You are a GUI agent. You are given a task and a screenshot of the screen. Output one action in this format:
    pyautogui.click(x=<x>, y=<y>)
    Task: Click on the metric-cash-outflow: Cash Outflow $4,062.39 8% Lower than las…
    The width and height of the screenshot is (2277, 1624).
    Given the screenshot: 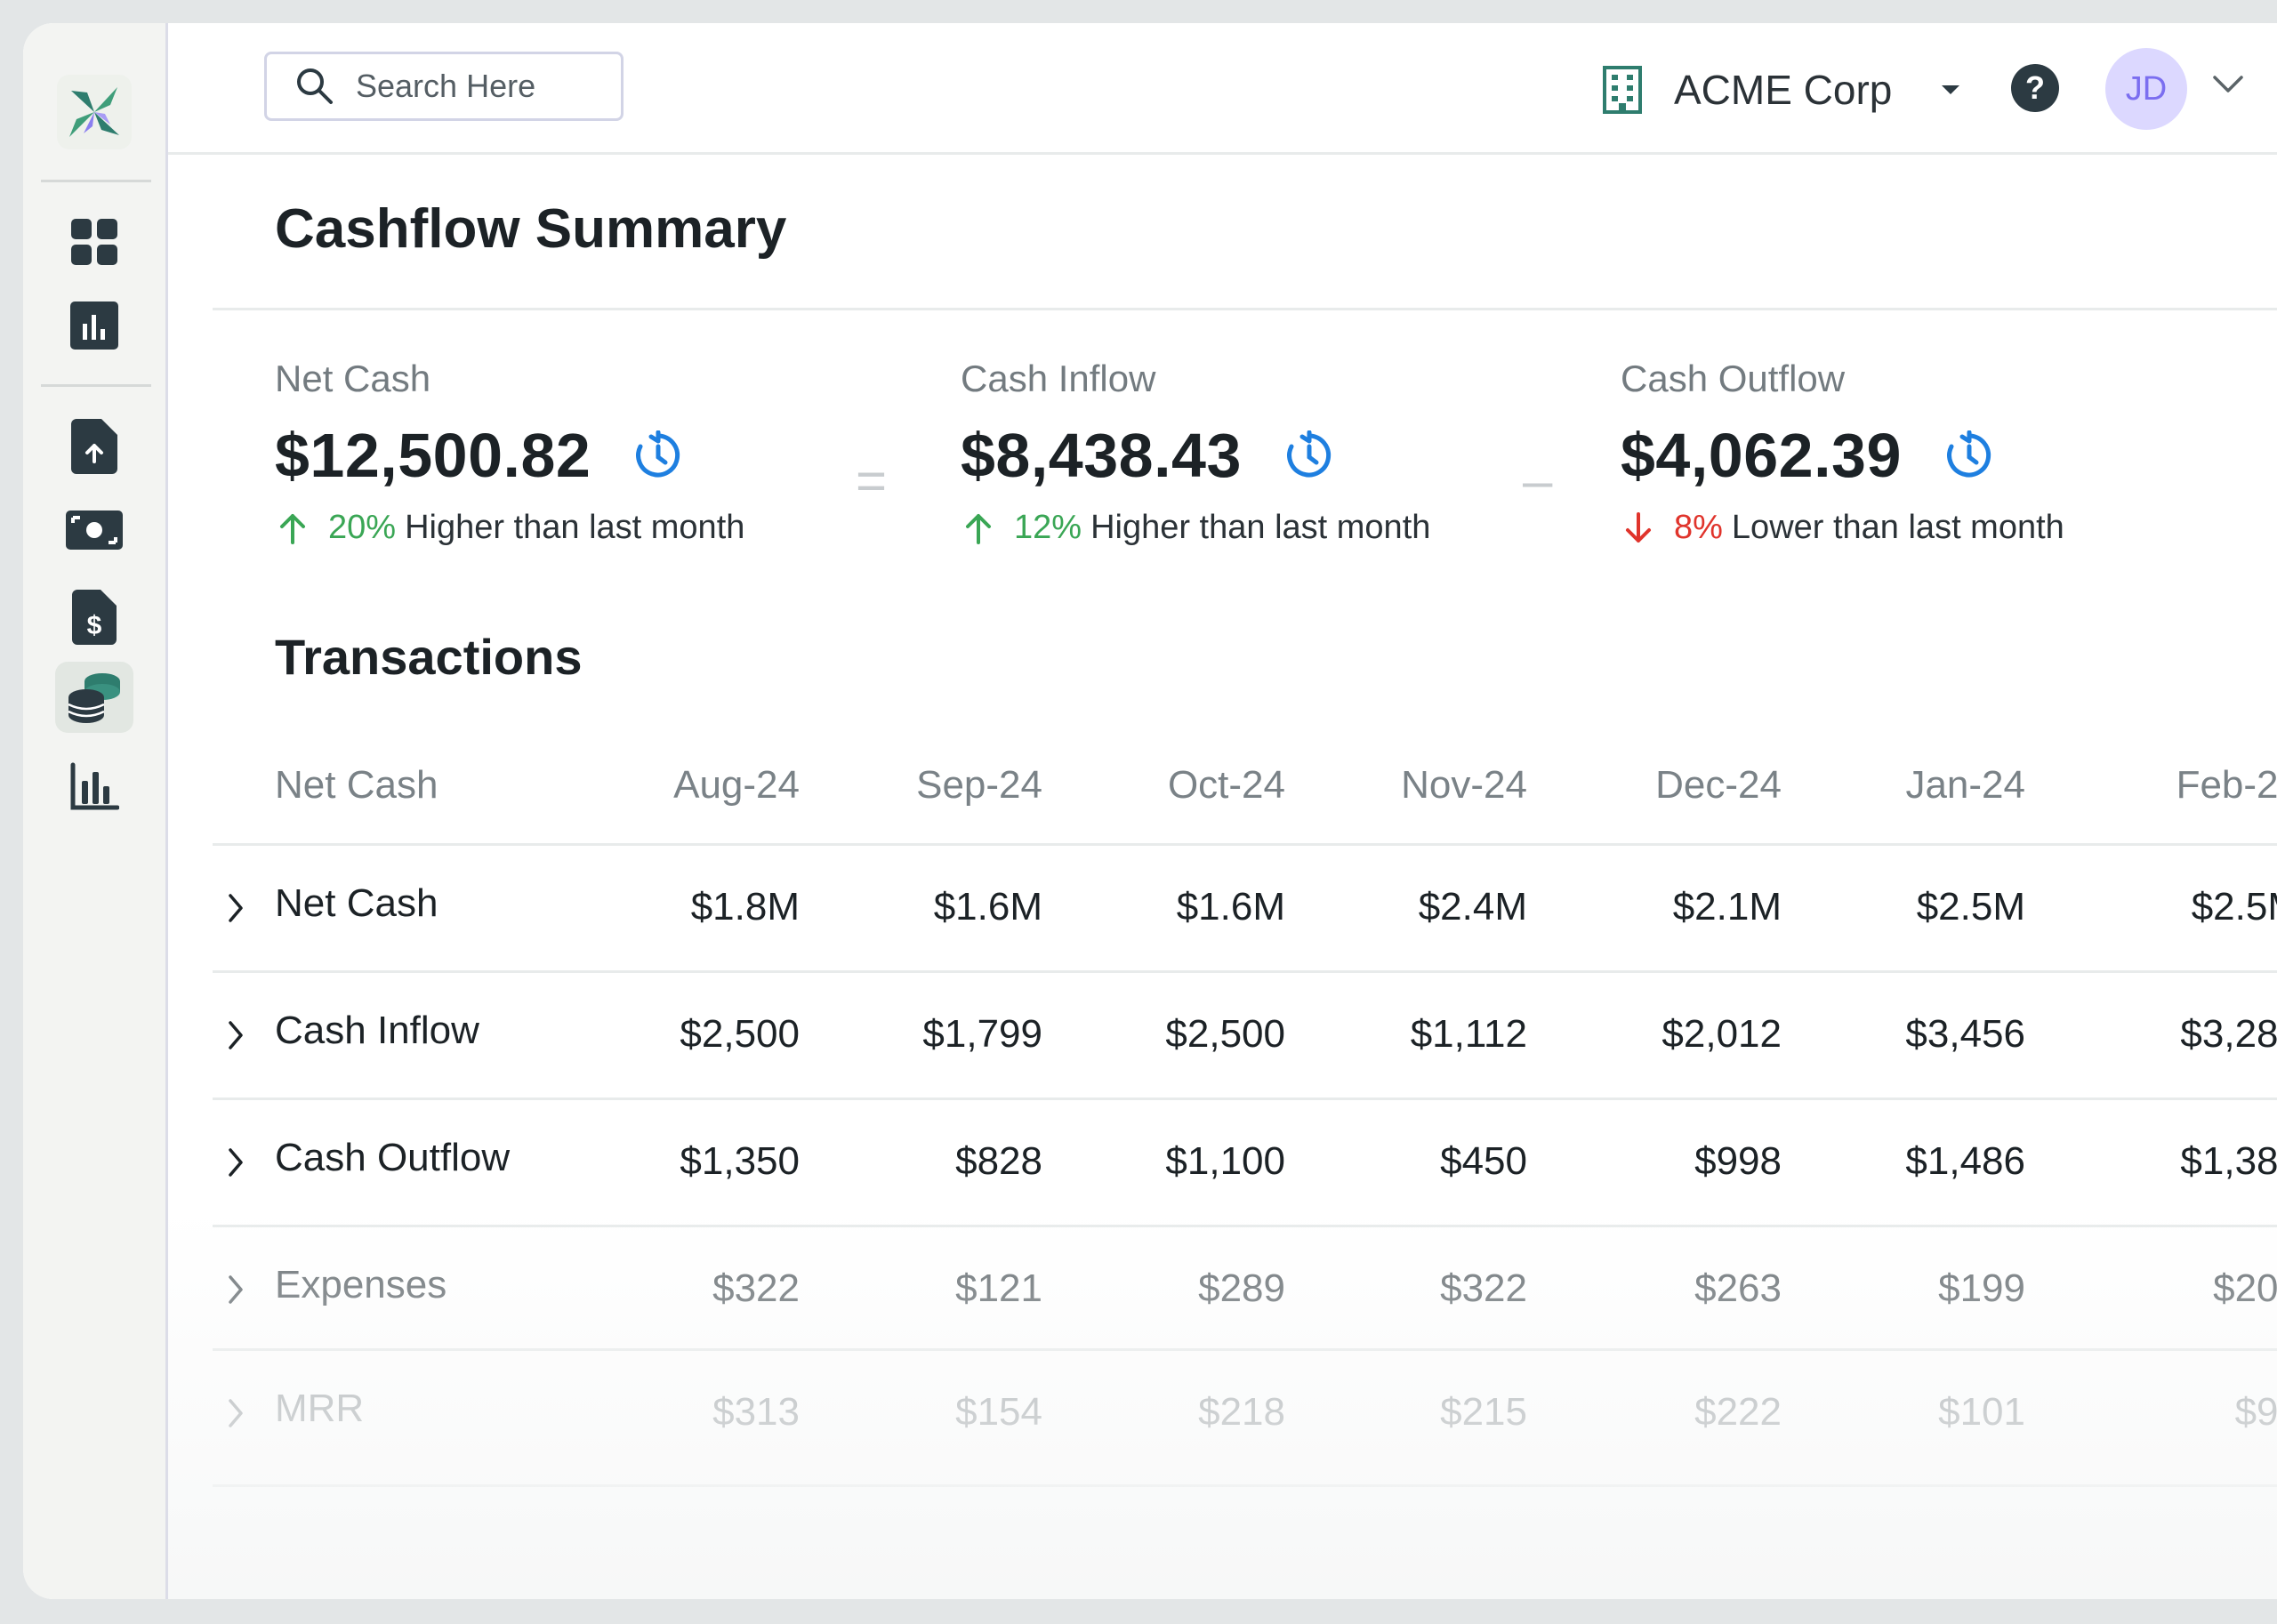 What is the action you would take?
    pyautogui.click(x=1842, y=452)
    